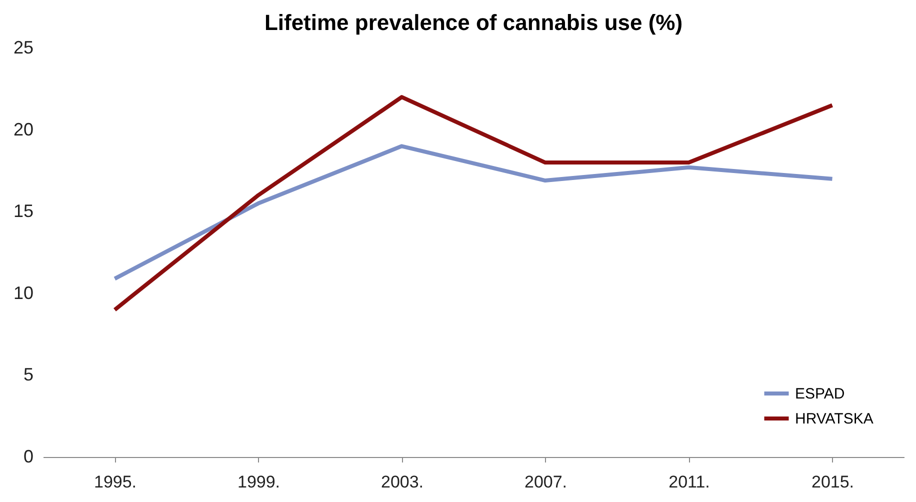 The image size is (916, 502). I want to click on chart-title: Lifetime prevalence of cannabis use (%), so click(473, 22).